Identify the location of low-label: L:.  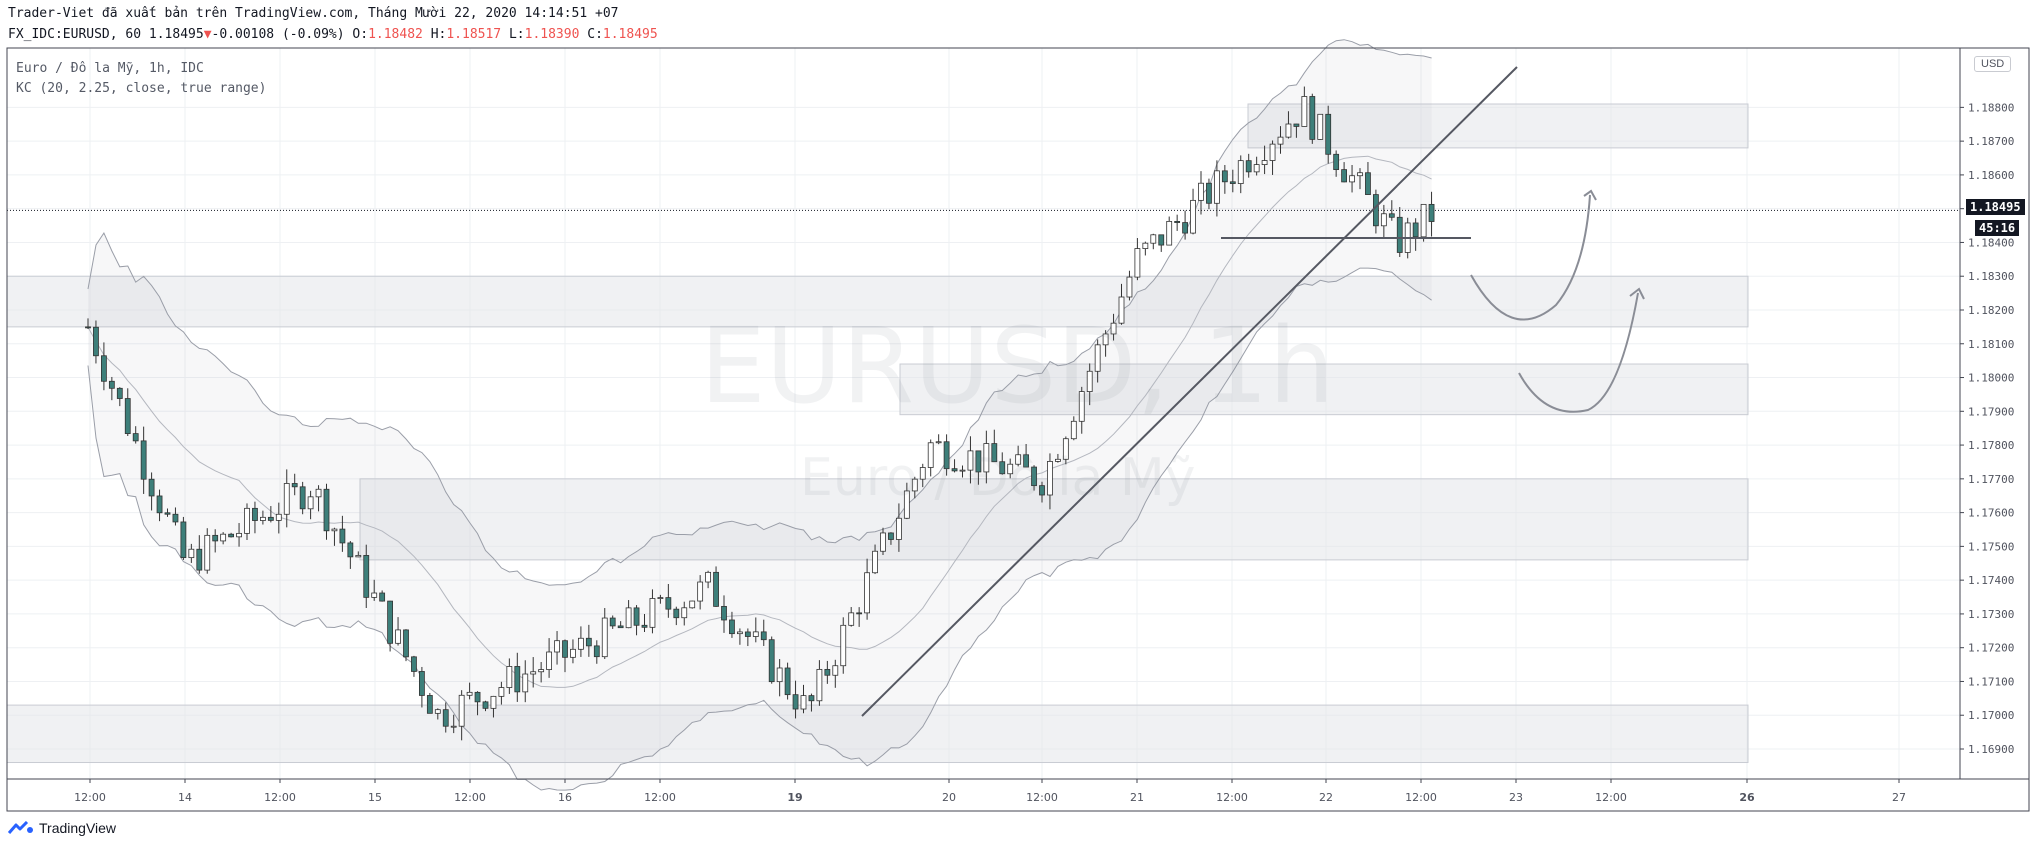
(516, 34).